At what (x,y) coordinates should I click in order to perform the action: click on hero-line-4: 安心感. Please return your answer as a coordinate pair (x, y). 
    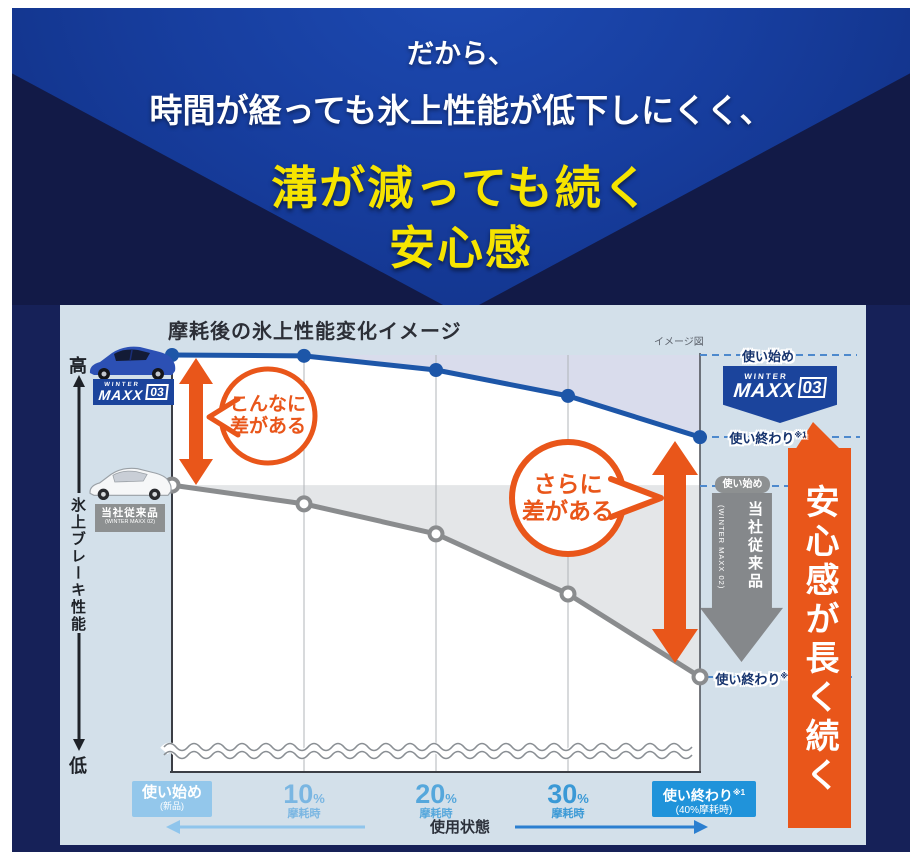
    Looking at the image, I should click on (461, 248).